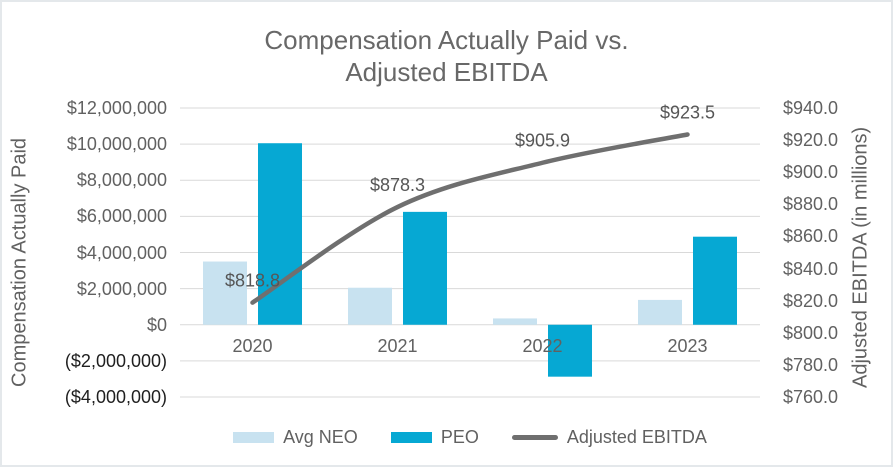 The height and width of the screenshot is (467, 893). Describe the element at coordinates (225, 293) in the screenshot. I see `bar-avg-neo-2020` at that location.